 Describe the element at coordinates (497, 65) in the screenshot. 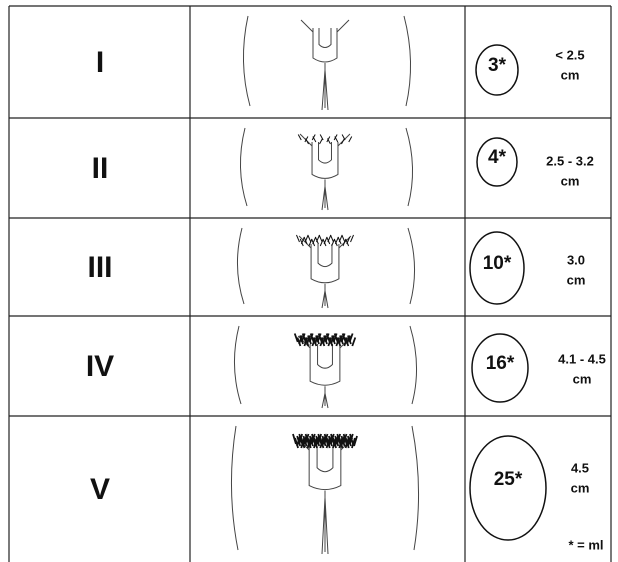

I see `volume-label: 3*` at that location.